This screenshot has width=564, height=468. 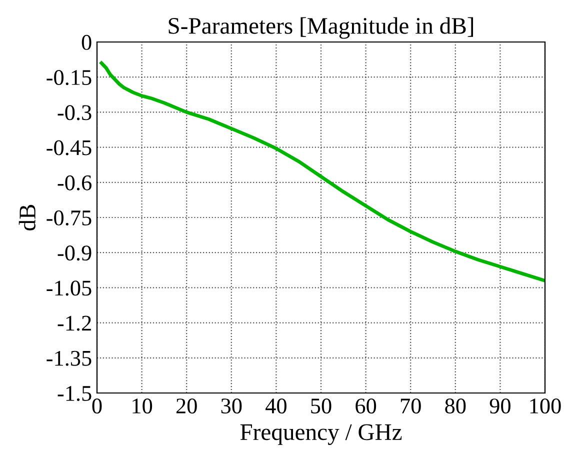 I want to click on y-axis-title: dB, so click(x=27, y=217).